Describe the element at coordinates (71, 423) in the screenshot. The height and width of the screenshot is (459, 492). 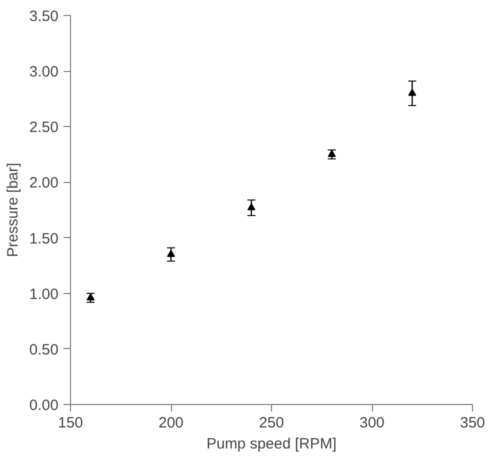
I see `x-tick-label: 150` at that location.